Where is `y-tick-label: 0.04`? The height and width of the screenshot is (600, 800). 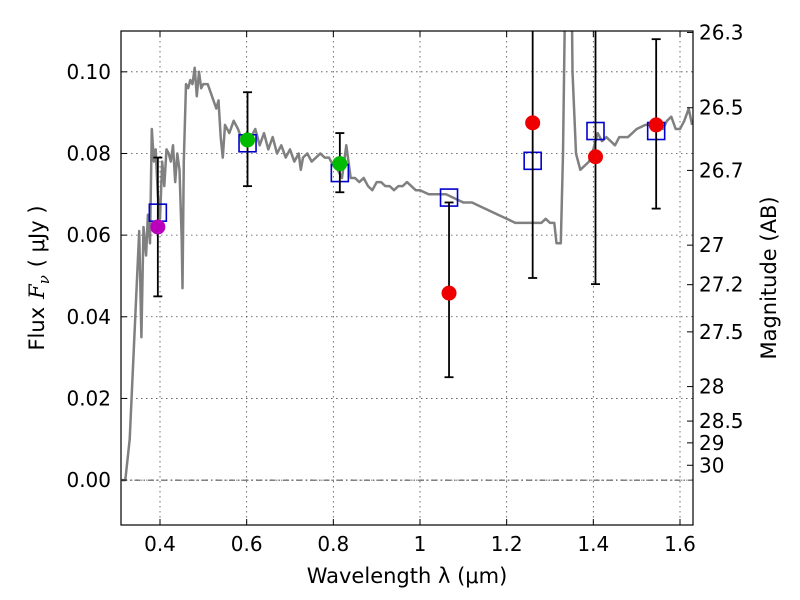
y-tick-label: 0.04 is located at coordinates (88, 317).